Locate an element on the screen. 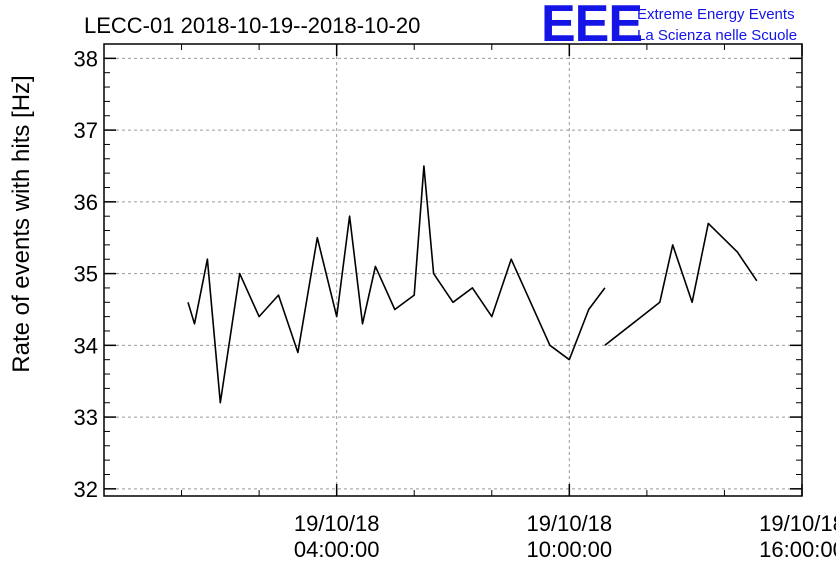 Image resolution: width=836 pixels, height=572 pixels. y-tick-label: 34 is located at coordinates (86, 345).